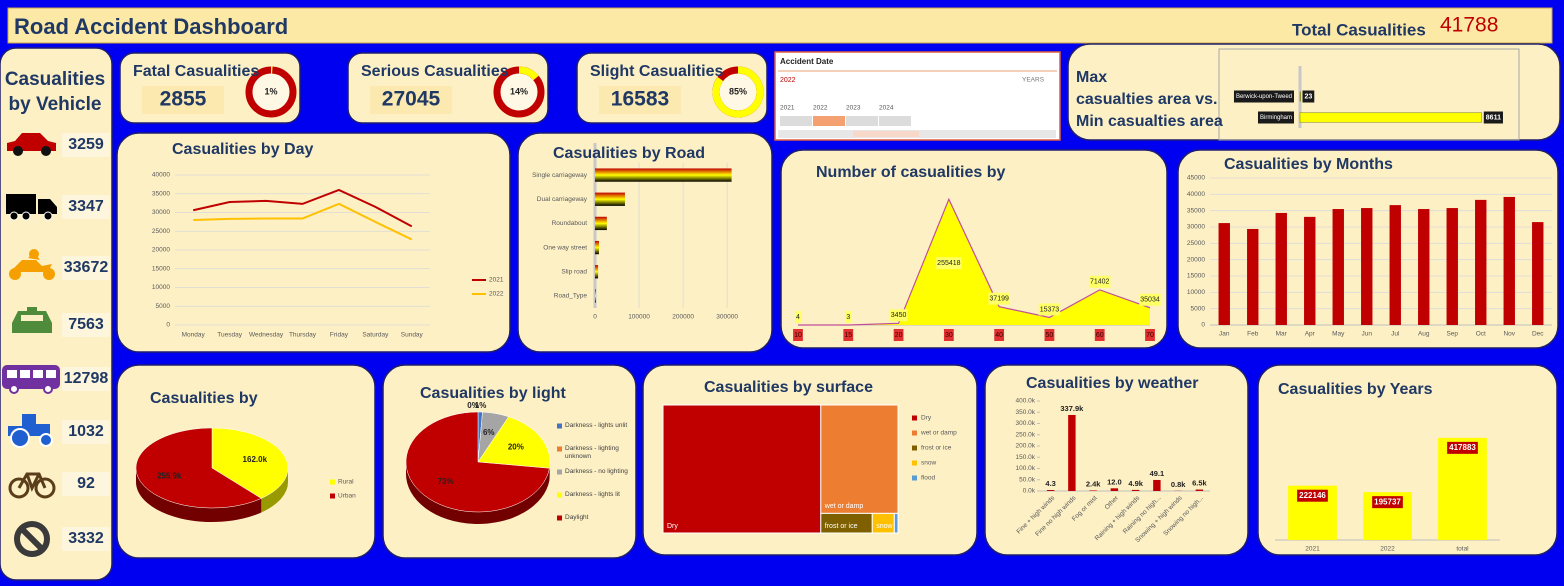  What do you see at coordinates (516, 447) in the screenshot?
I see `data-label: 20%` at bounding box center [516, 447].